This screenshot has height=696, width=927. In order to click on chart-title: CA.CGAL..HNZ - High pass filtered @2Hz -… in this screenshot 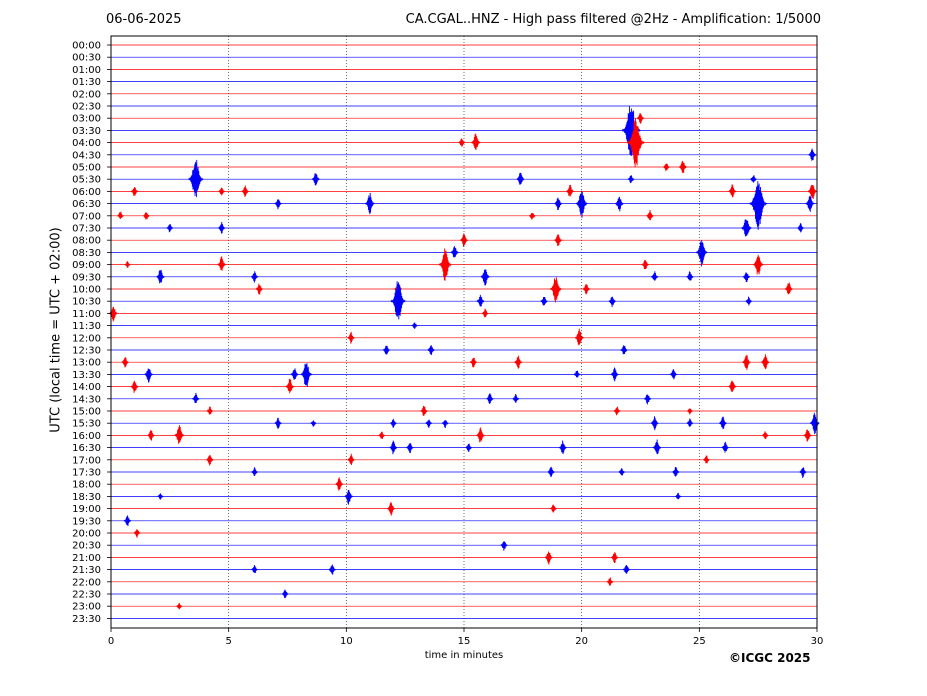, I will do `click(613, 19)`.